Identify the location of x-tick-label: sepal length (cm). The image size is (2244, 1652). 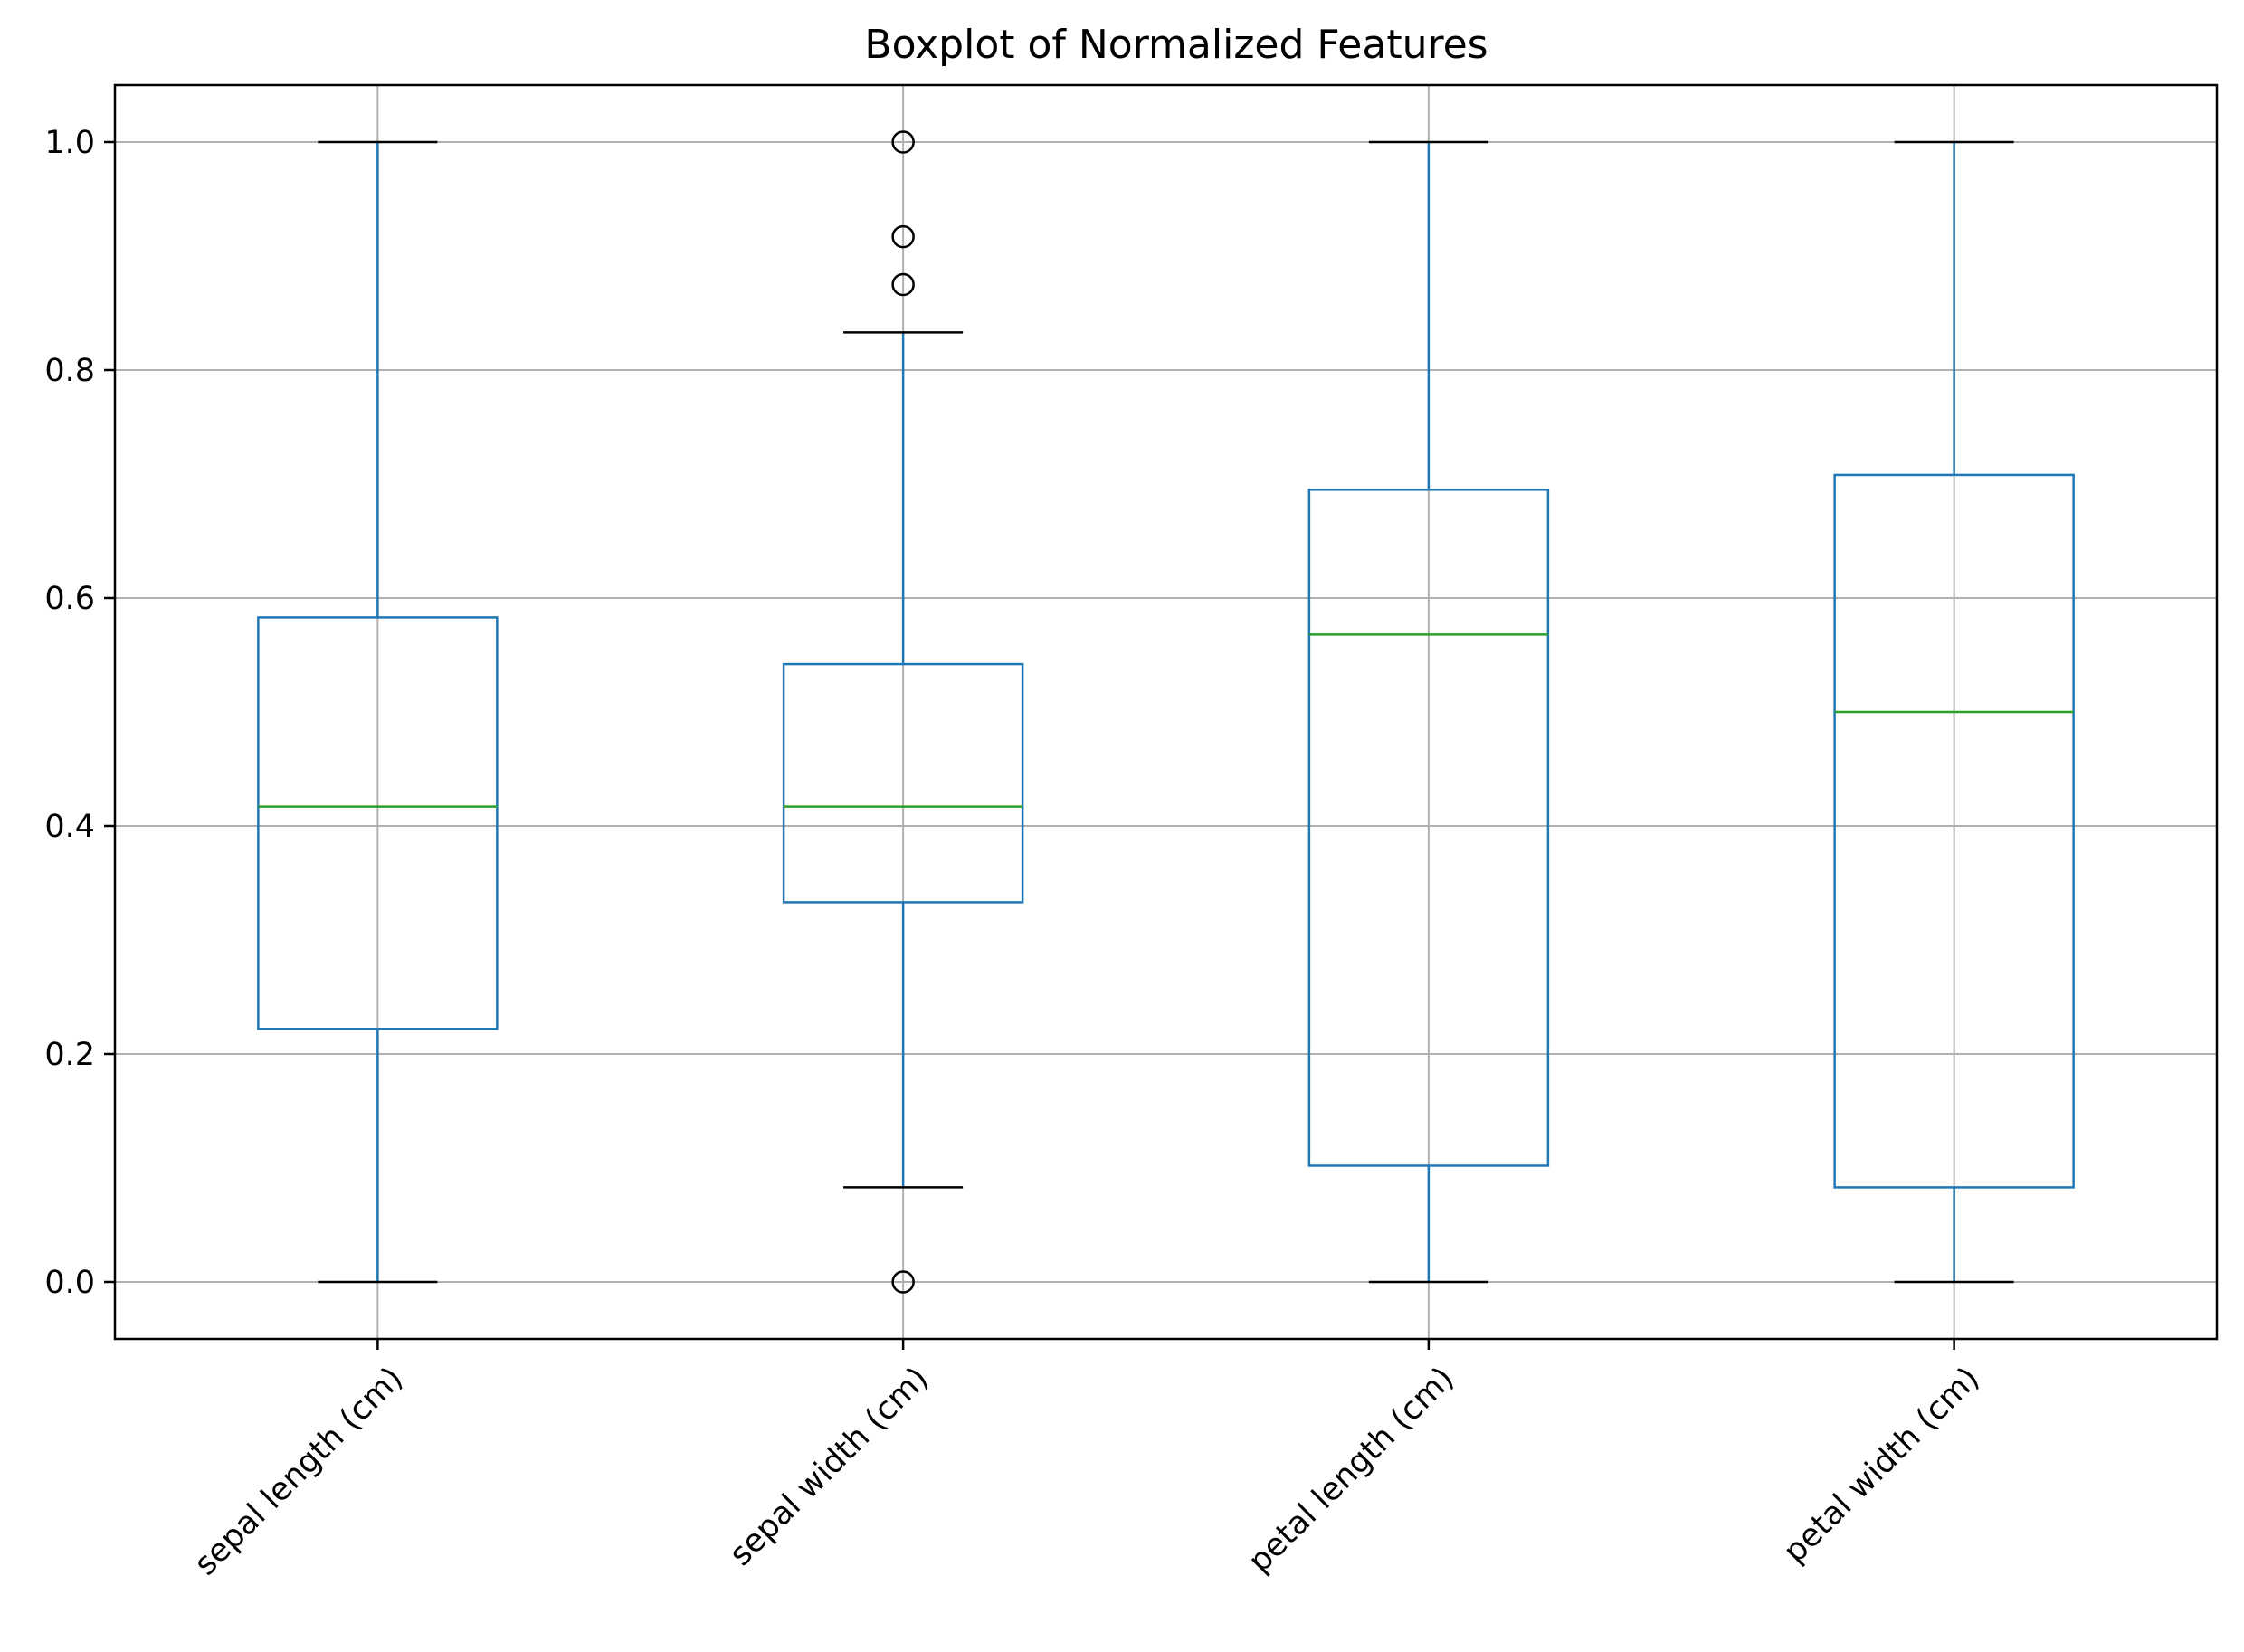
(298, 1472).